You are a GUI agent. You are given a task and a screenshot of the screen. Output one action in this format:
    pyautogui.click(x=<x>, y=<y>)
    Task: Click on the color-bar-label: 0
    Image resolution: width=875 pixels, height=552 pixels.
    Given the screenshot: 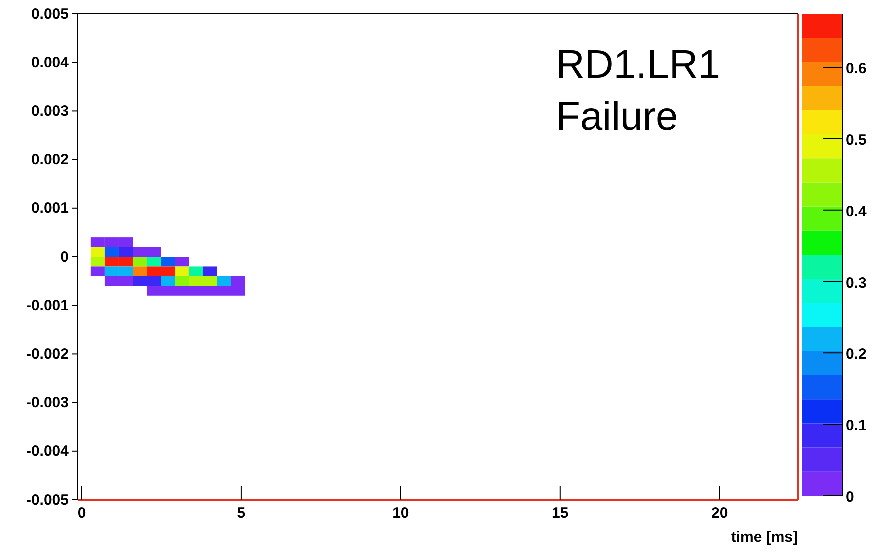 What is the action you would take?
    pyautogui.click(x=850, y=497)
    